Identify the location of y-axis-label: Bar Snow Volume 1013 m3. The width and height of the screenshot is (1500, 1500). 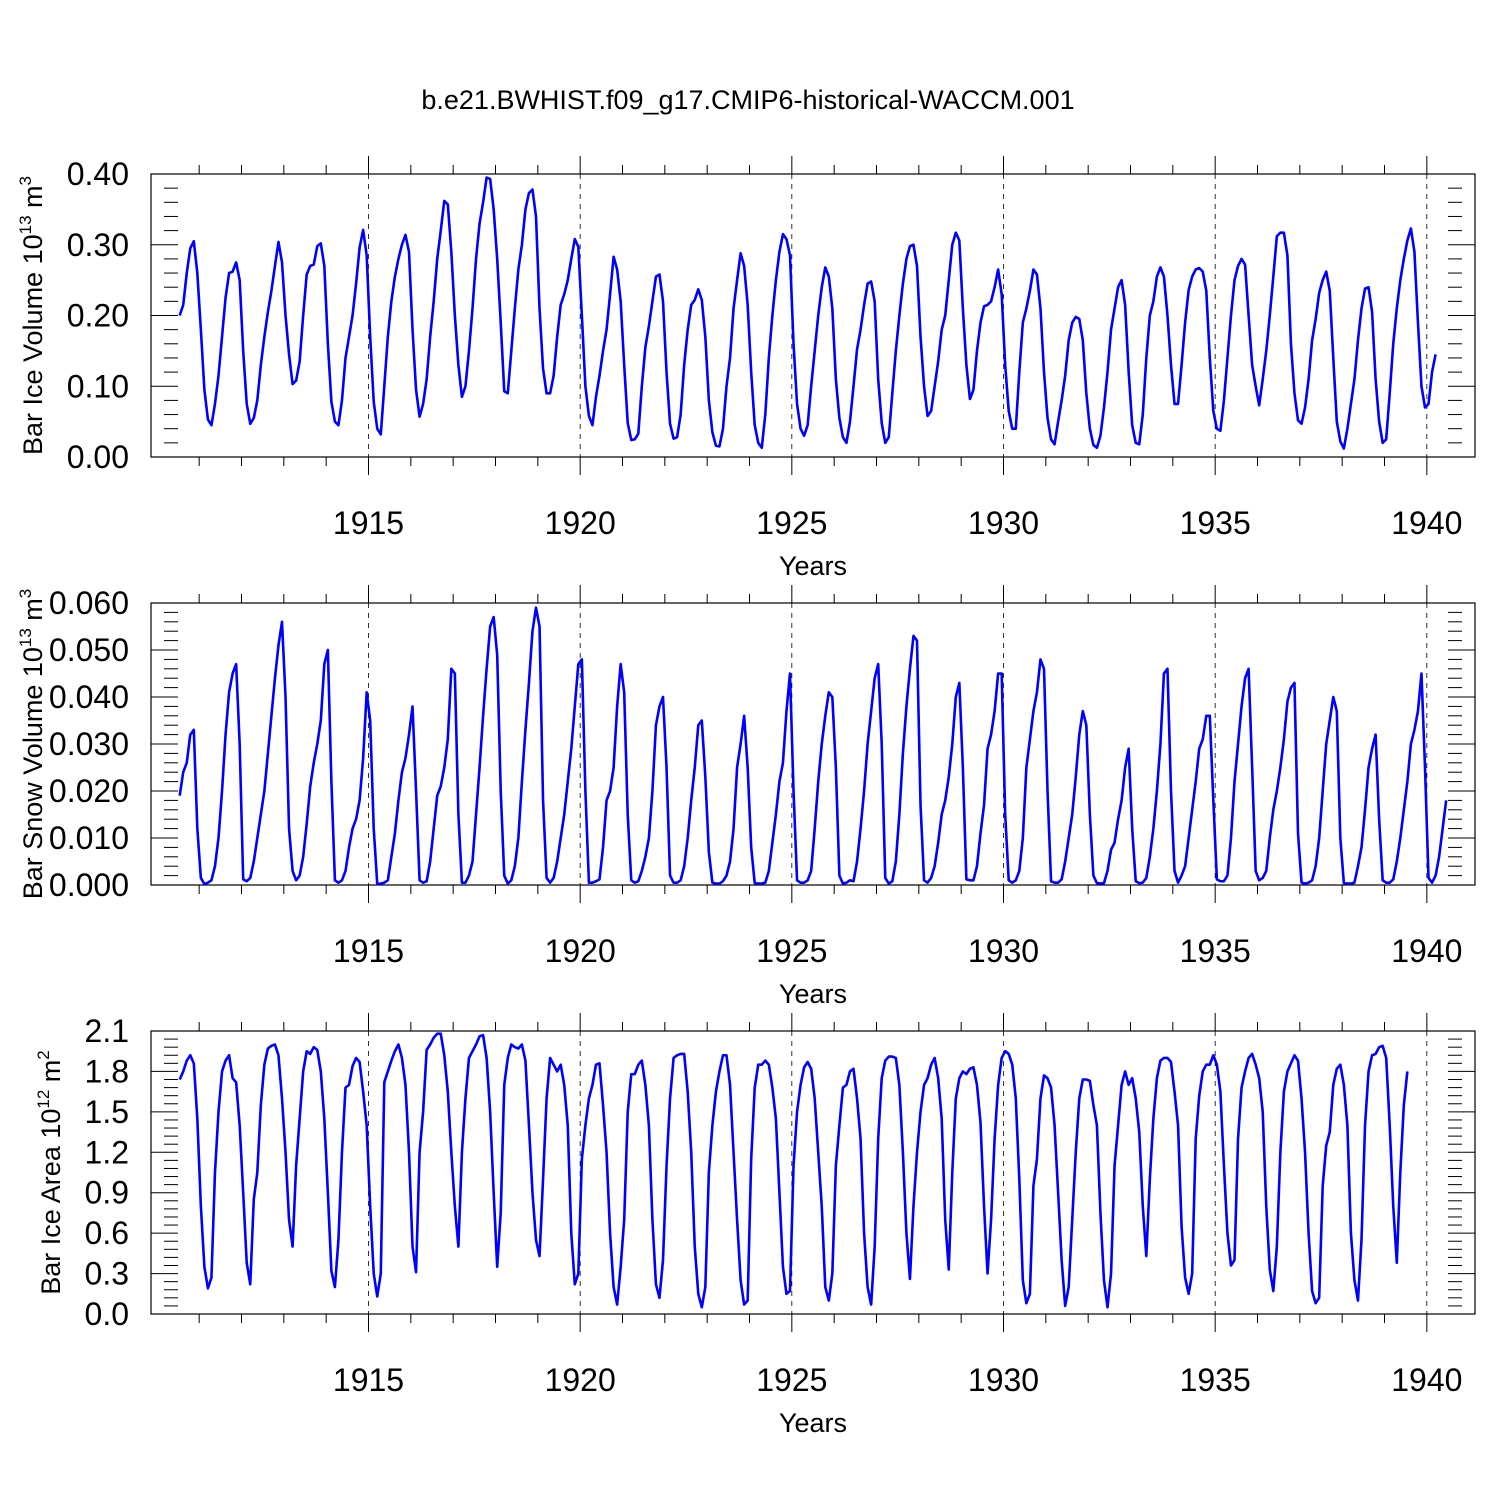
(32, 744).